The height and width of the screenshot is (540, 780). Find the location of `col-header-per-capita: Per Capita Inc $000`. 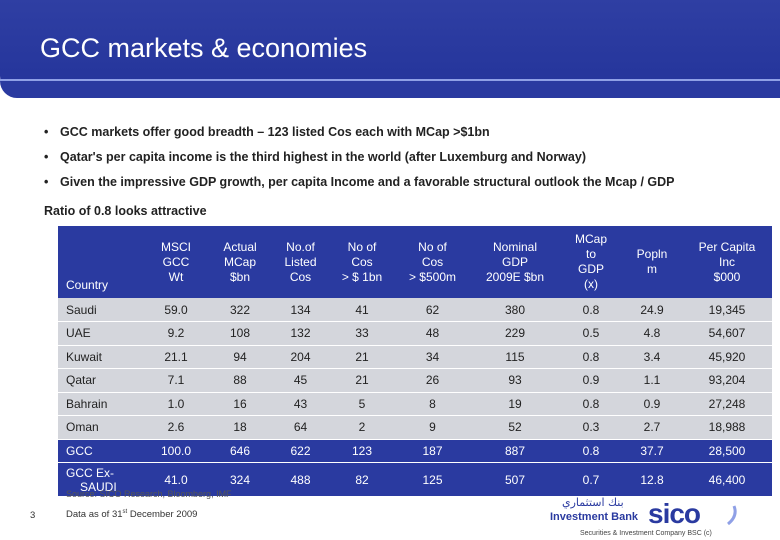

col-header-per-capita: Per Capita Inc $000 is located at coordinates (727, 262).